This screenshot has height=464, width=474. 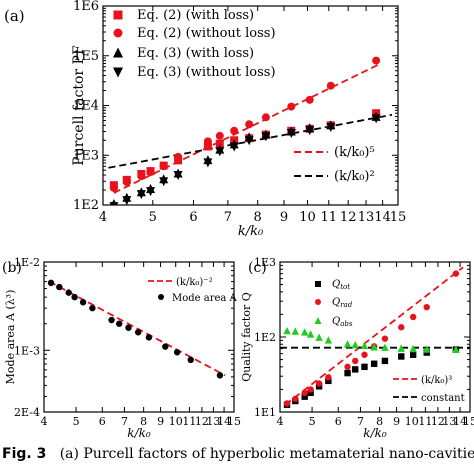 I want to click on y-axis-label: Quality factor Q, so click(x=246, y=336).